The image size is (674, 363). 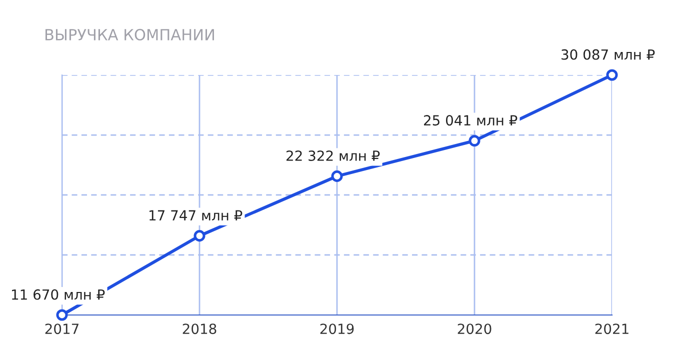 I want to click on chart-title: ВЫРУЧКА КОМПАНИИ, so click(x=130, y=34).